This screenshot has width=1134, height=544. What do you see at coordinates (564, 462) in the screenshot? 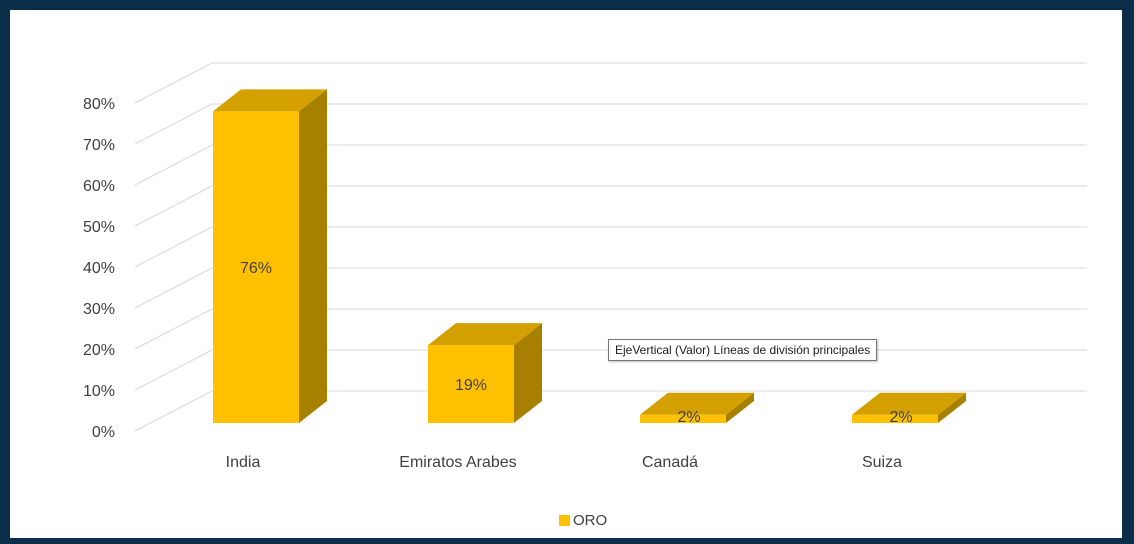
I see `x-axis-categories: India Emiratos Arabes Canadá Suiza` at bounding box center [564, 462].